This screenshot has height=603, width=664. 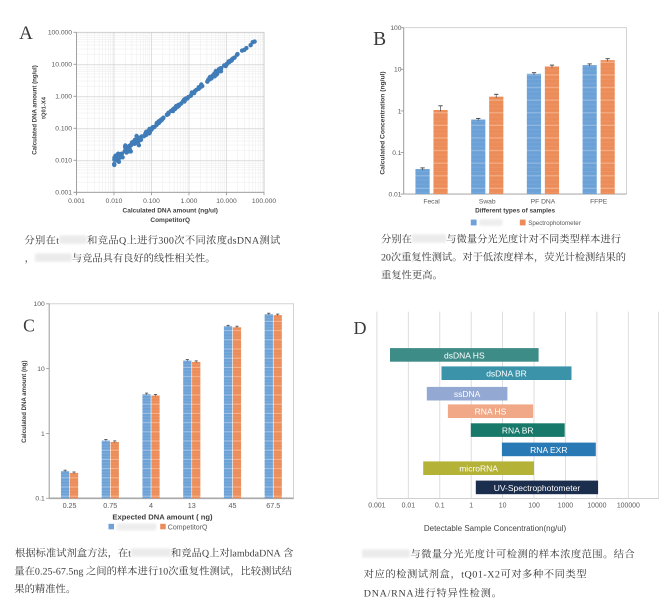 What do you see at coordinates (495, 528) in the screenshot?
I see `svg-text:Detectable Sample Concentratio: Detectable Sample Concentration(ng/ul)` at bounding box center [495, 528].